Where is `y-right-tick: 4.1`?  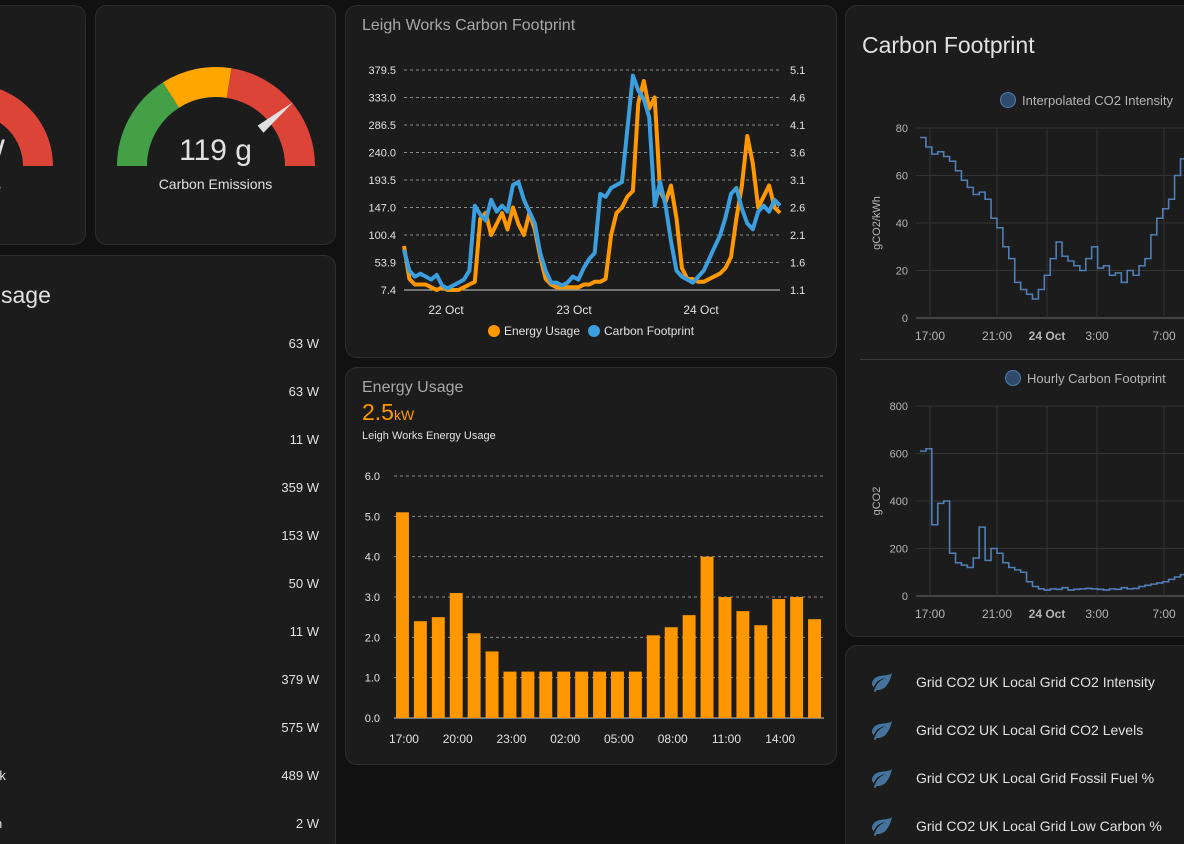 y-right-tick: 4.1 is located at coordinates (797, 126).